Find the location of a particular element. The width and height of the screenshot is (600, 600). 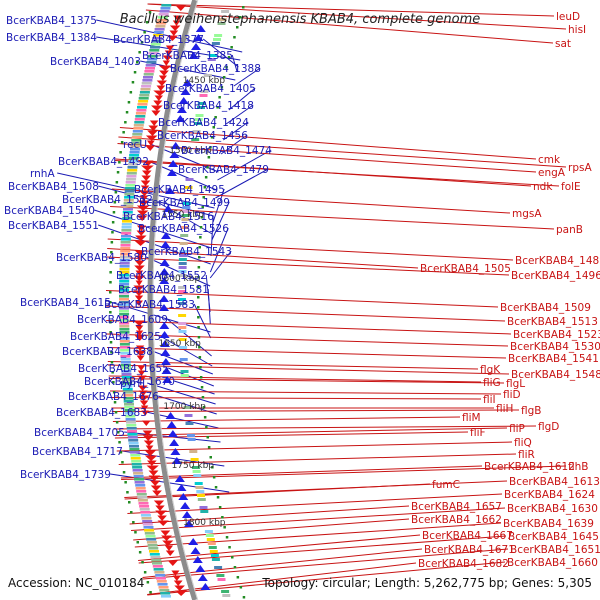

forward-gene-label: BcerKBAB4_1625 is located at coordinates (115, 337).